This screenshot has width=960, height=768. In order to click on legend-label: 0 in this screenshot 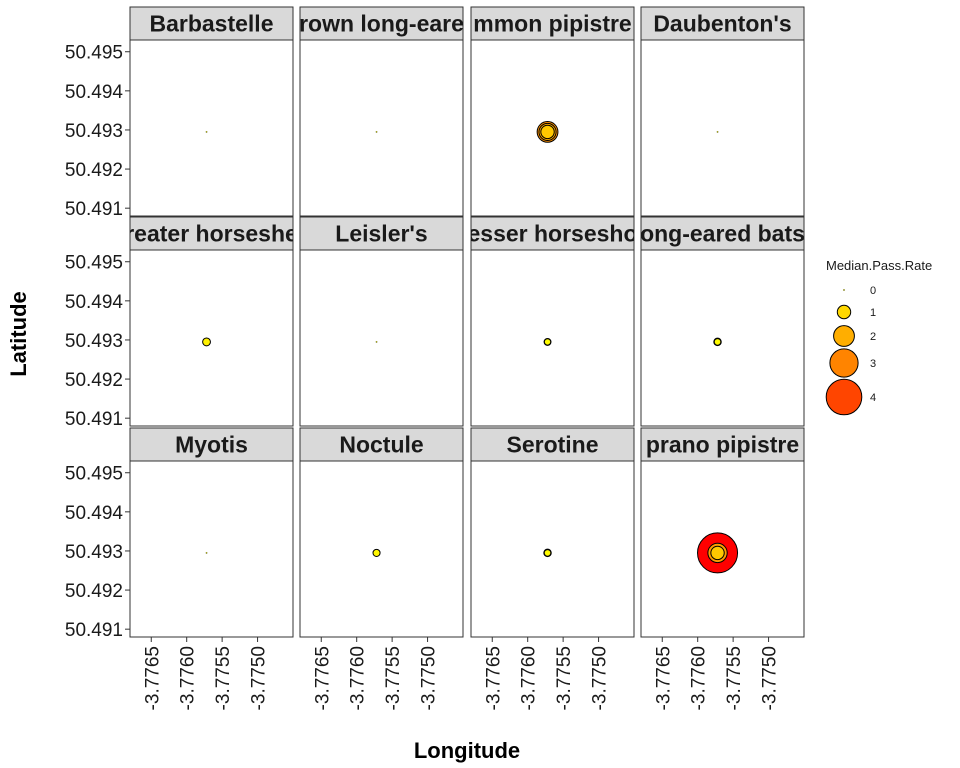, I will do `click(873, 291)`.